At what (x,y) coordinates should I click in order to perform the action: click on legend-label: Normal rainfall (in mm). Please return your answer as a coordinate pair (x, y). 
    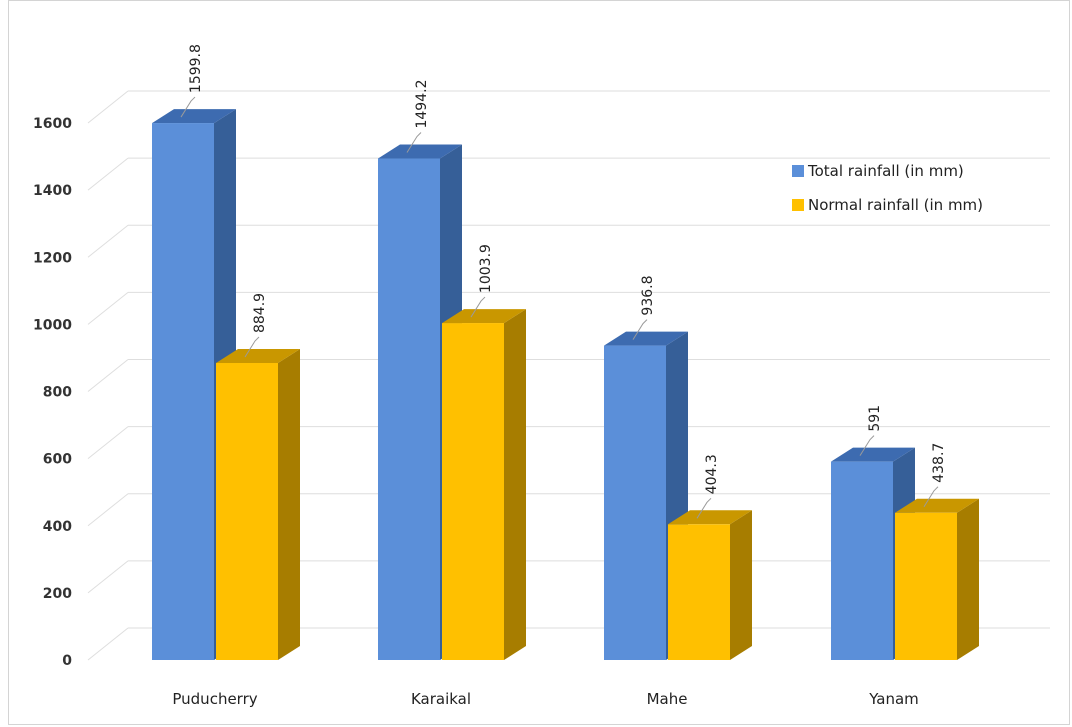
    Looking at the image, I should click on (895, 205).